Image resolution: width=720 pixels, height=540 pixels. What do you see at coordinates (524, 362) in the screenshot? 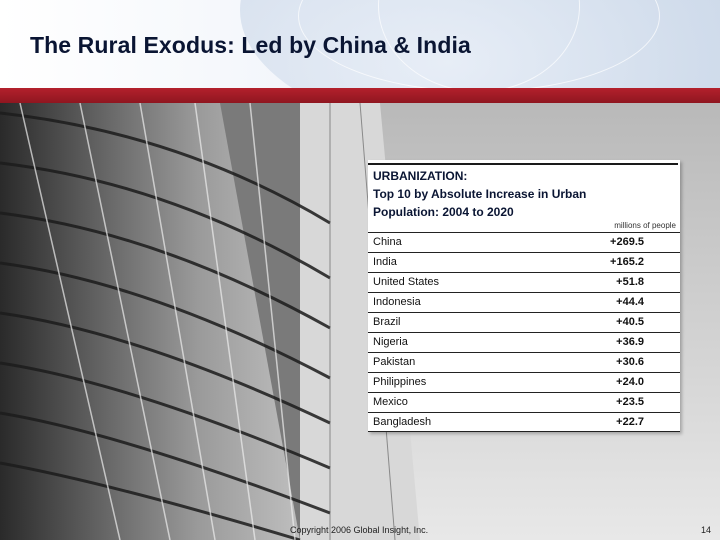
I see `table-row: Pakistan +30.6` at bounding box center [524, 362].